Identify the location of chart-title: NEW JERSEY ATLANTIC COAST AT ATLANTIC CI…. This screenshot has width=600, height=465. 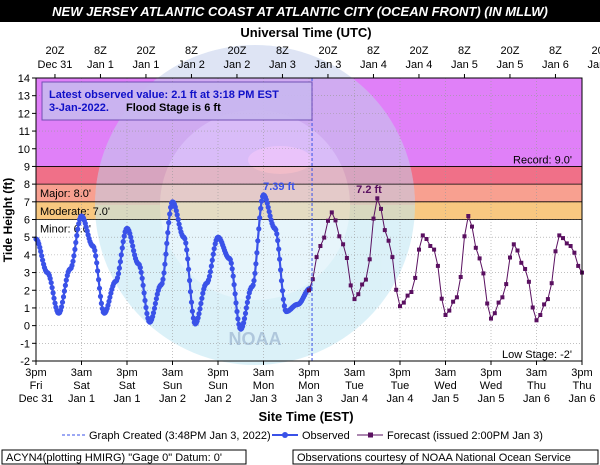
(300, 11).